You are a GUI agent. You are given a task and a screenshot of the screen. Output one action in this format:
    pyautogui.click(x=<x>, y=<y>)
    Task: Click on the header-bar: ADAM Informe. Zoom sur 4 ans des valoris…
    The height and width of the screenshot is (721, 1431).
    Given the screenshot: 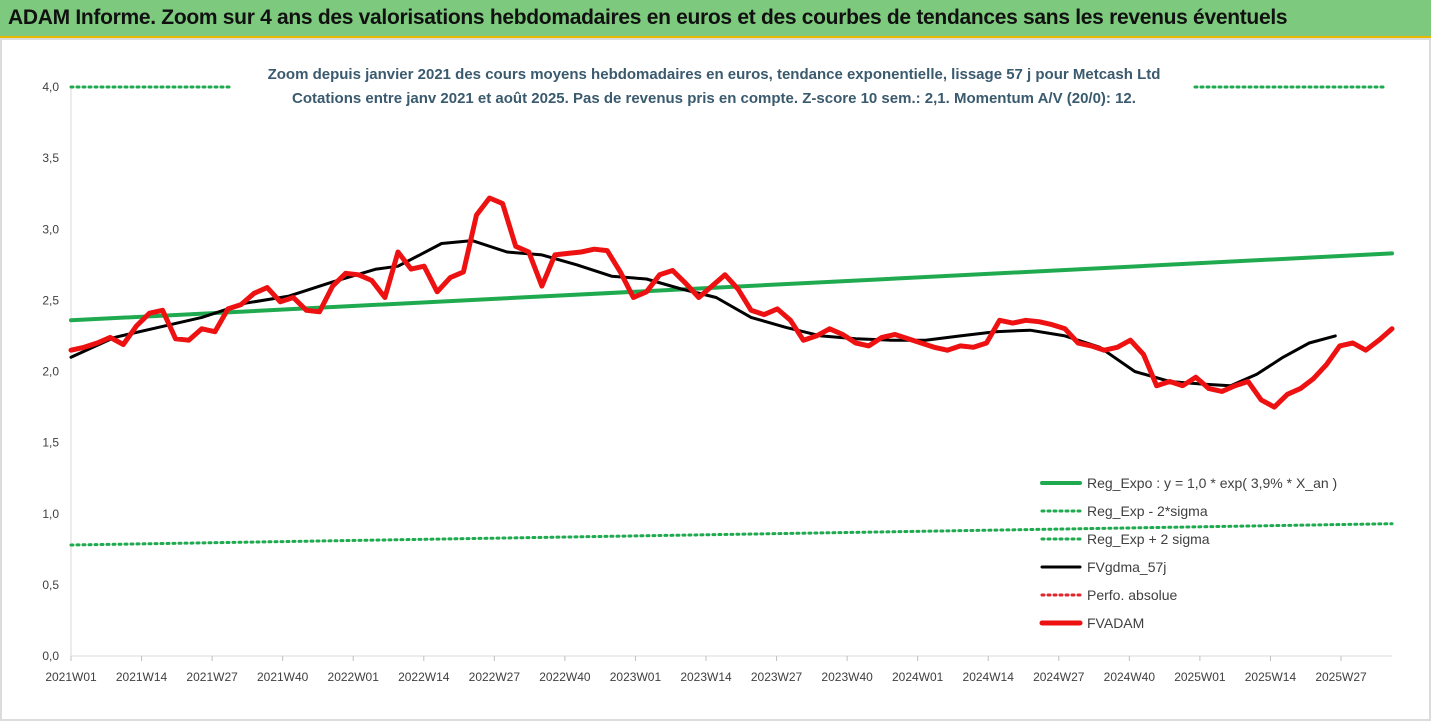 What is the action you would take?
    pyautogui.click(x=715, y=19)
    